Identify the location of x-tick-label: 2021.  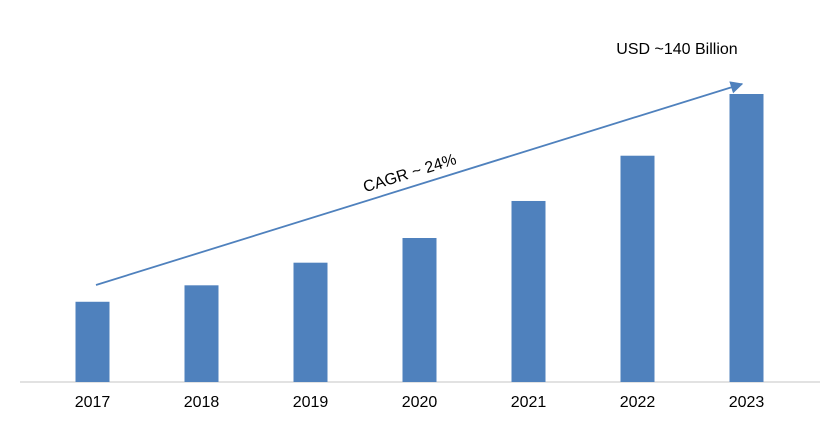
(529, 402).